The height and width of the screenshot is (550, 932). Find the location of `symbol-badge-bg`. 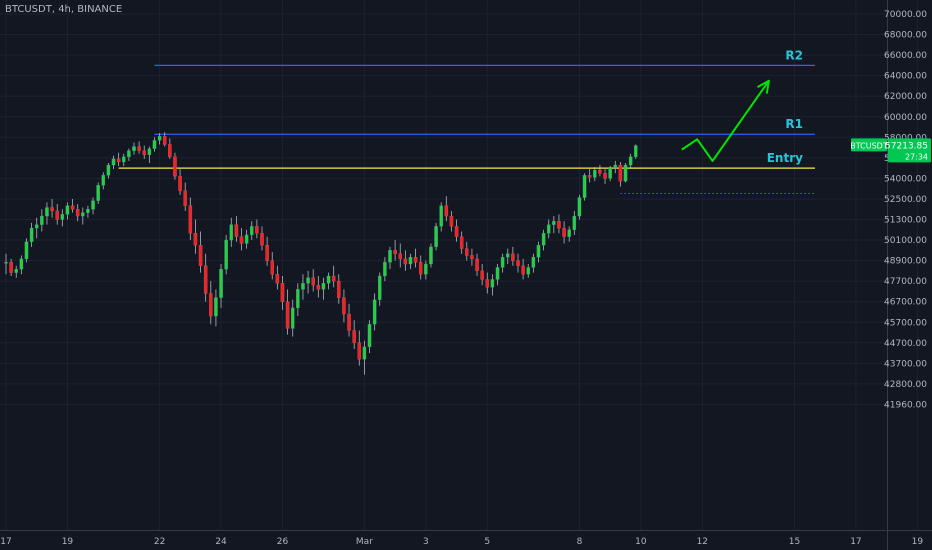

symbol-badge-bg is located at coordinates (869, 145).